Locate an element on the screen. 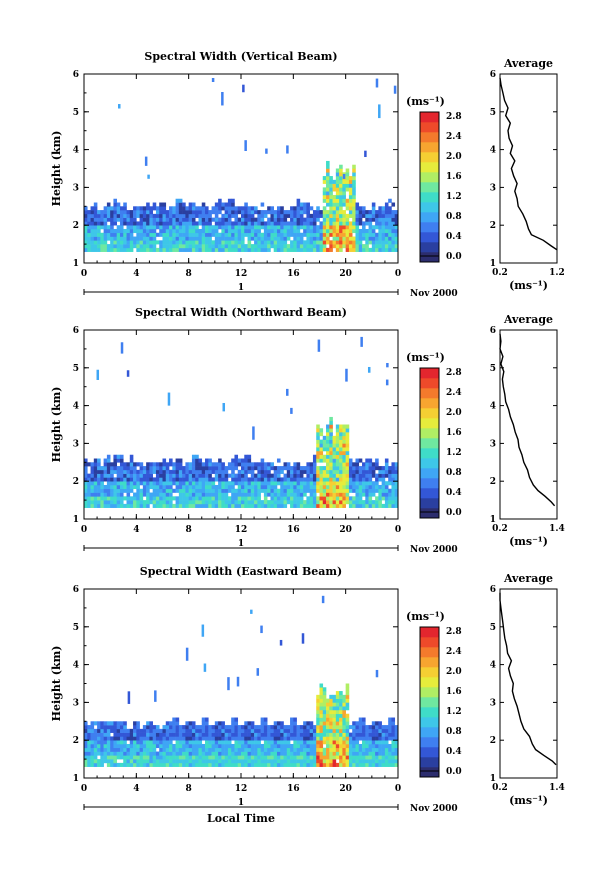 The height and width of the screenshot is (875, 615). profile-x-tick-label: 1.4 is located at coordinates (557, 788).